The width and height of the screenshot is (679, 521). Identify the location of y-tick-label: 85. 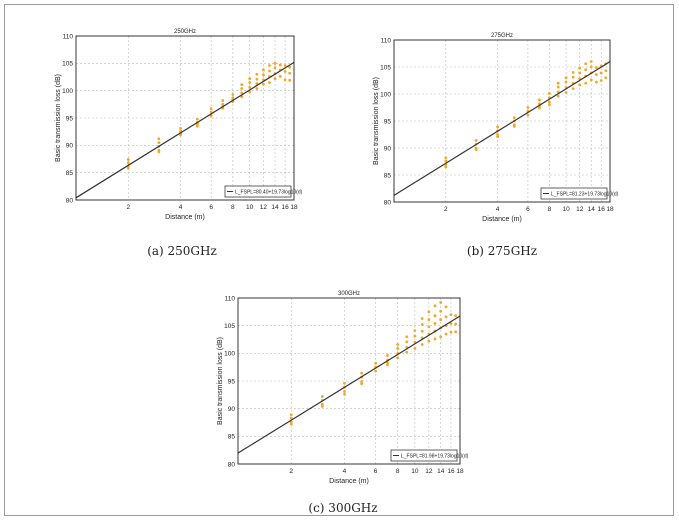
(70, 173).